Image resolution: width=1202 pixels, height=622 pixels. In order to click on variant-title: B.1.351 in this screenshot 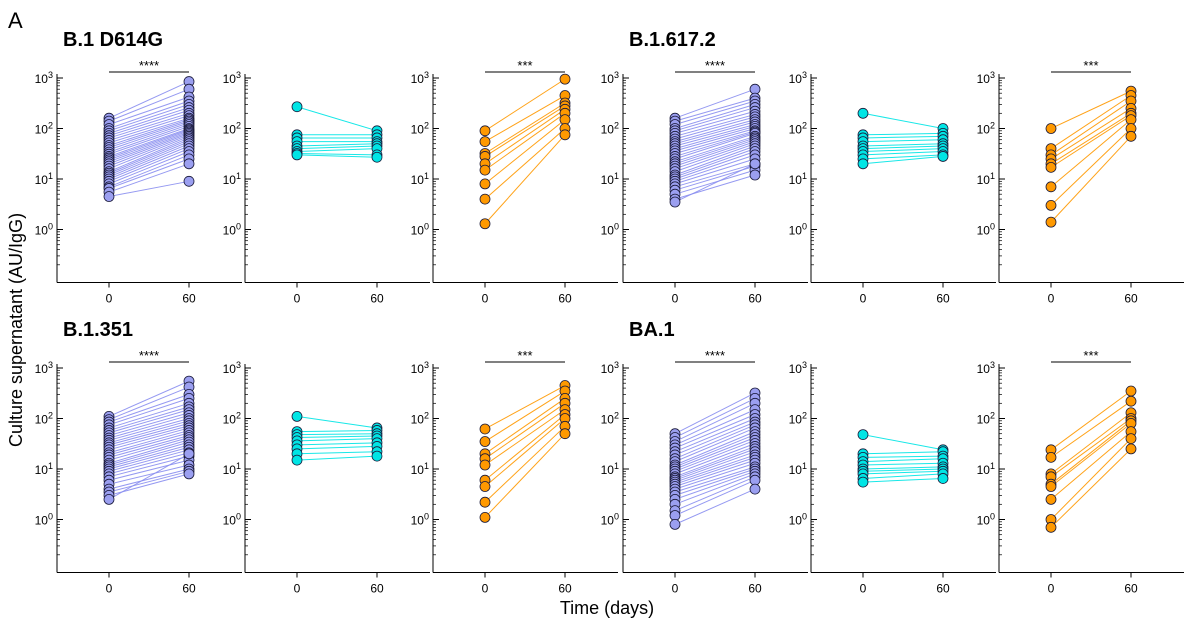, I will do `click(98, 330)`.